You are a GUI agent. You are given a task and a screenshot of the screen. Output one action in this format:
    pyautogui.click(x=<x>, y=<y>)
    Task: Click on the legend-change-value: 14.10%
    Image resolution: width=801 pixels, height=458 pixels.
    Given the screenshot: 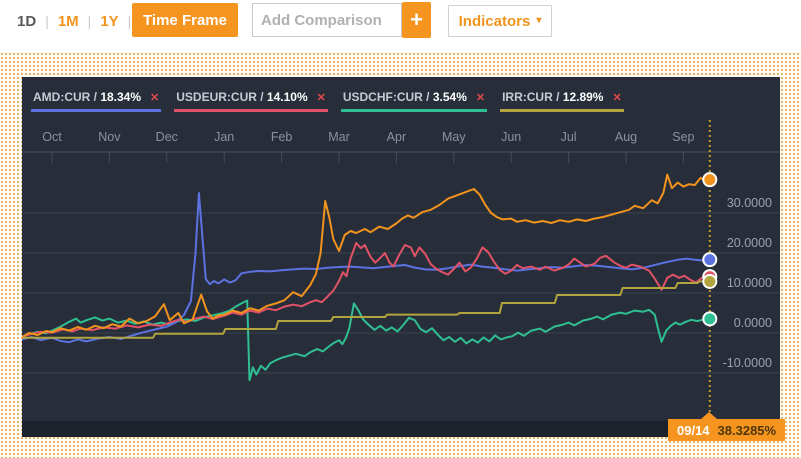 What is the action you would take?
    pyautogui.click(x=287, y=97)
    